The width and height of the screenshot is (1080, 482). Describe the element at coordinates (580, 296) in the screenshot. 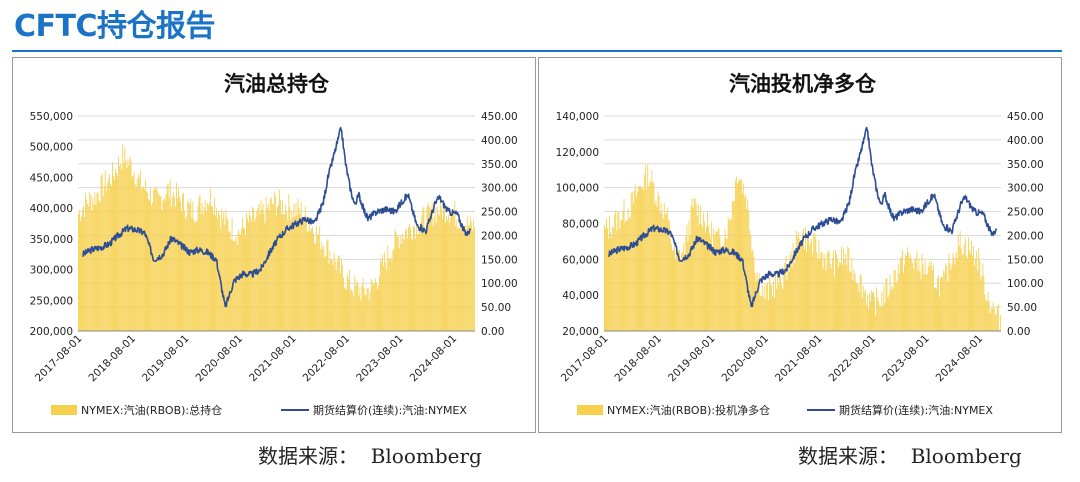

I see `y-left-tick-label: 40,000` at that location.